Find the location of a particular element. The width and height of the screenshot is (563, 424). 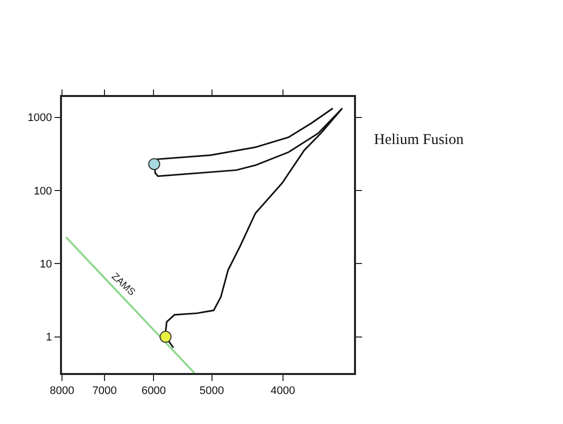

y-tick-label: 1000 is located at coordinates (40, 118).